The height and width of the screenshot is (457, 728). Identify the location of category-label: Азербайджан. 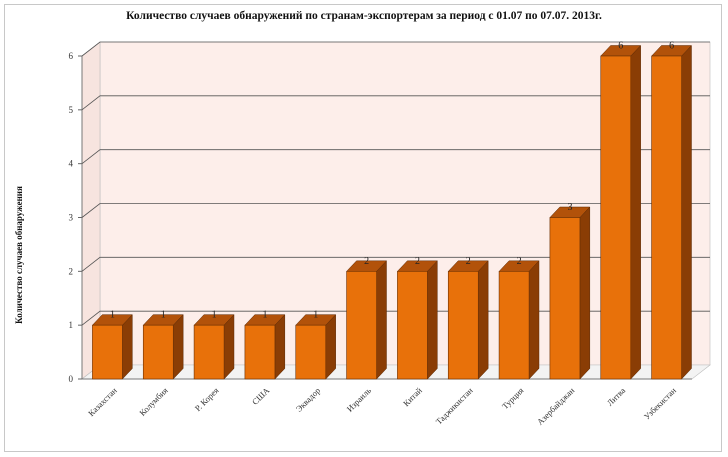
(556, 406).